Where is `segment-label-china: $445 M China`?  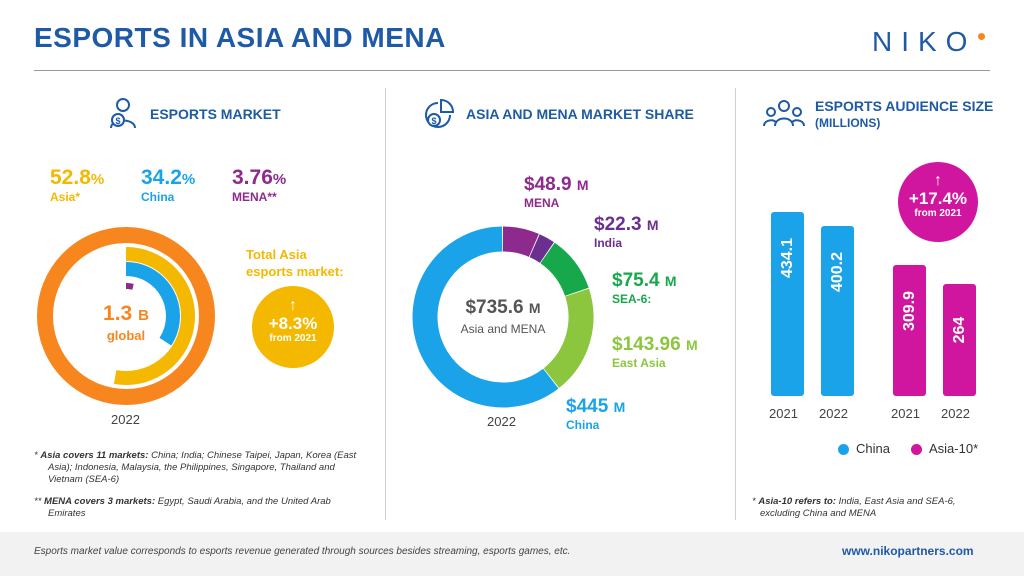 segment-label-china: $445 M China is located at coordinates (595, 414).